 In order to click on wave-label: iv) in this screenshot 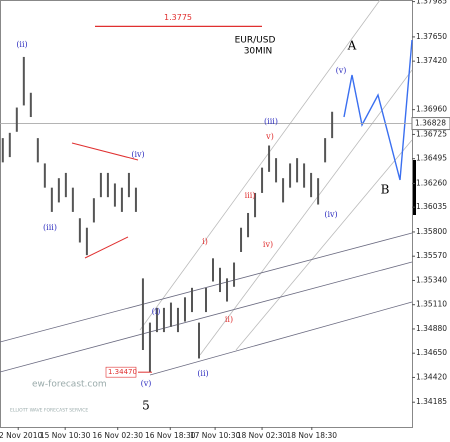, I will do `click(268, 244)`.